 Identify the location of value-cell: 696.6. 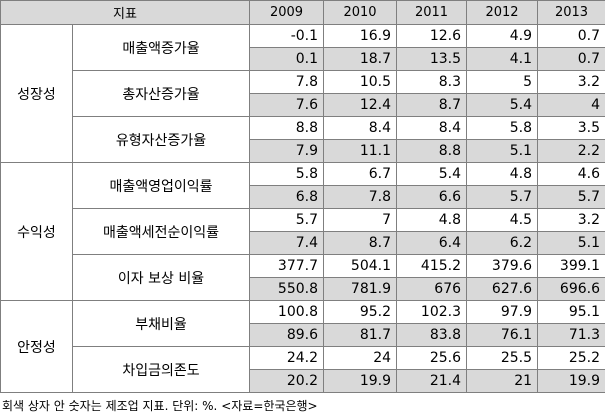
(571, 289).